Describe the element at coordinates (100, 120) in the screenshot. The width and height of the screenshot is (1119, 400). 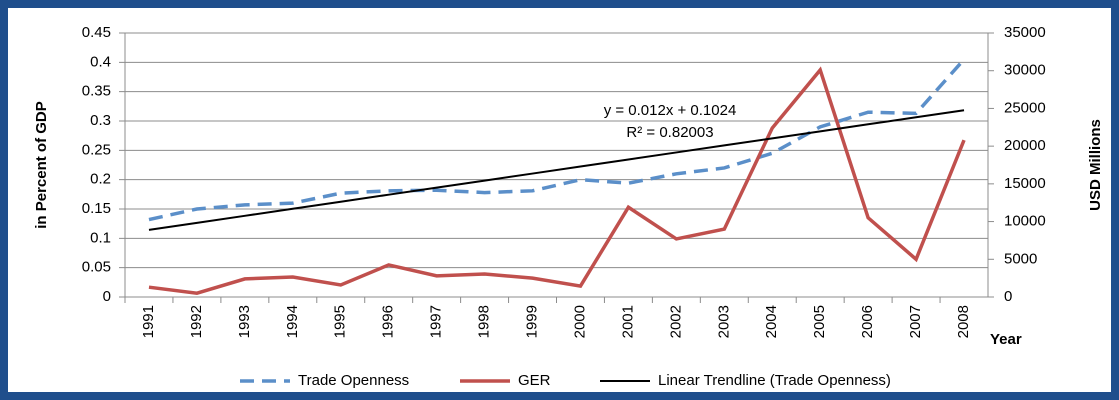
I see `y-tick-label: 0.3` at that location.